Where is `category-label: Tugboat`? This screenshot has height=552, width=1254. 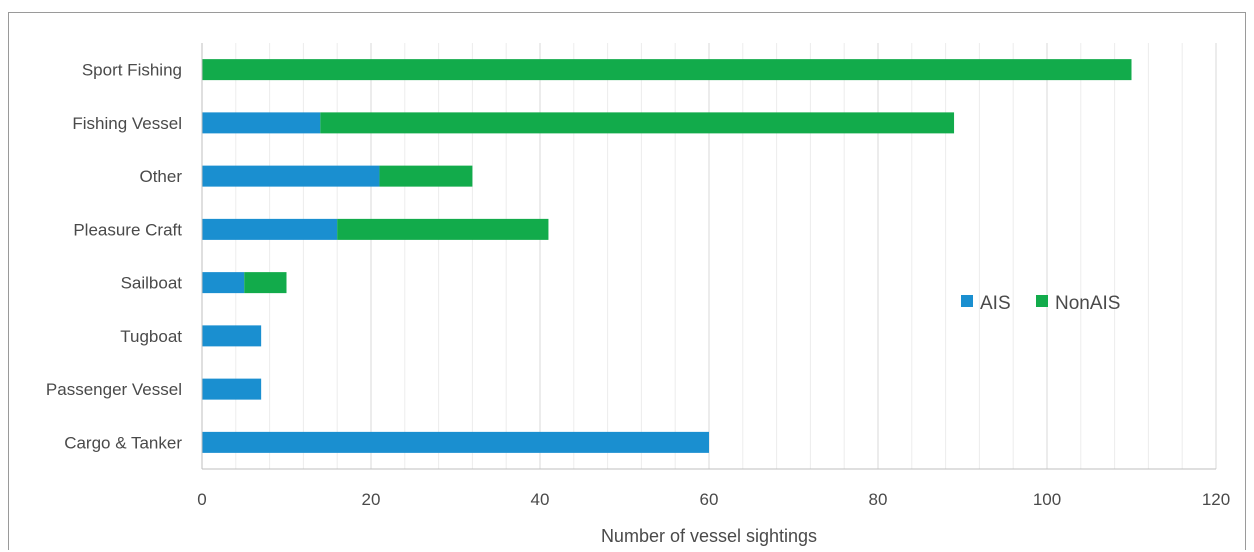
category-label: Tugboat is located at coordinates (151, 336).